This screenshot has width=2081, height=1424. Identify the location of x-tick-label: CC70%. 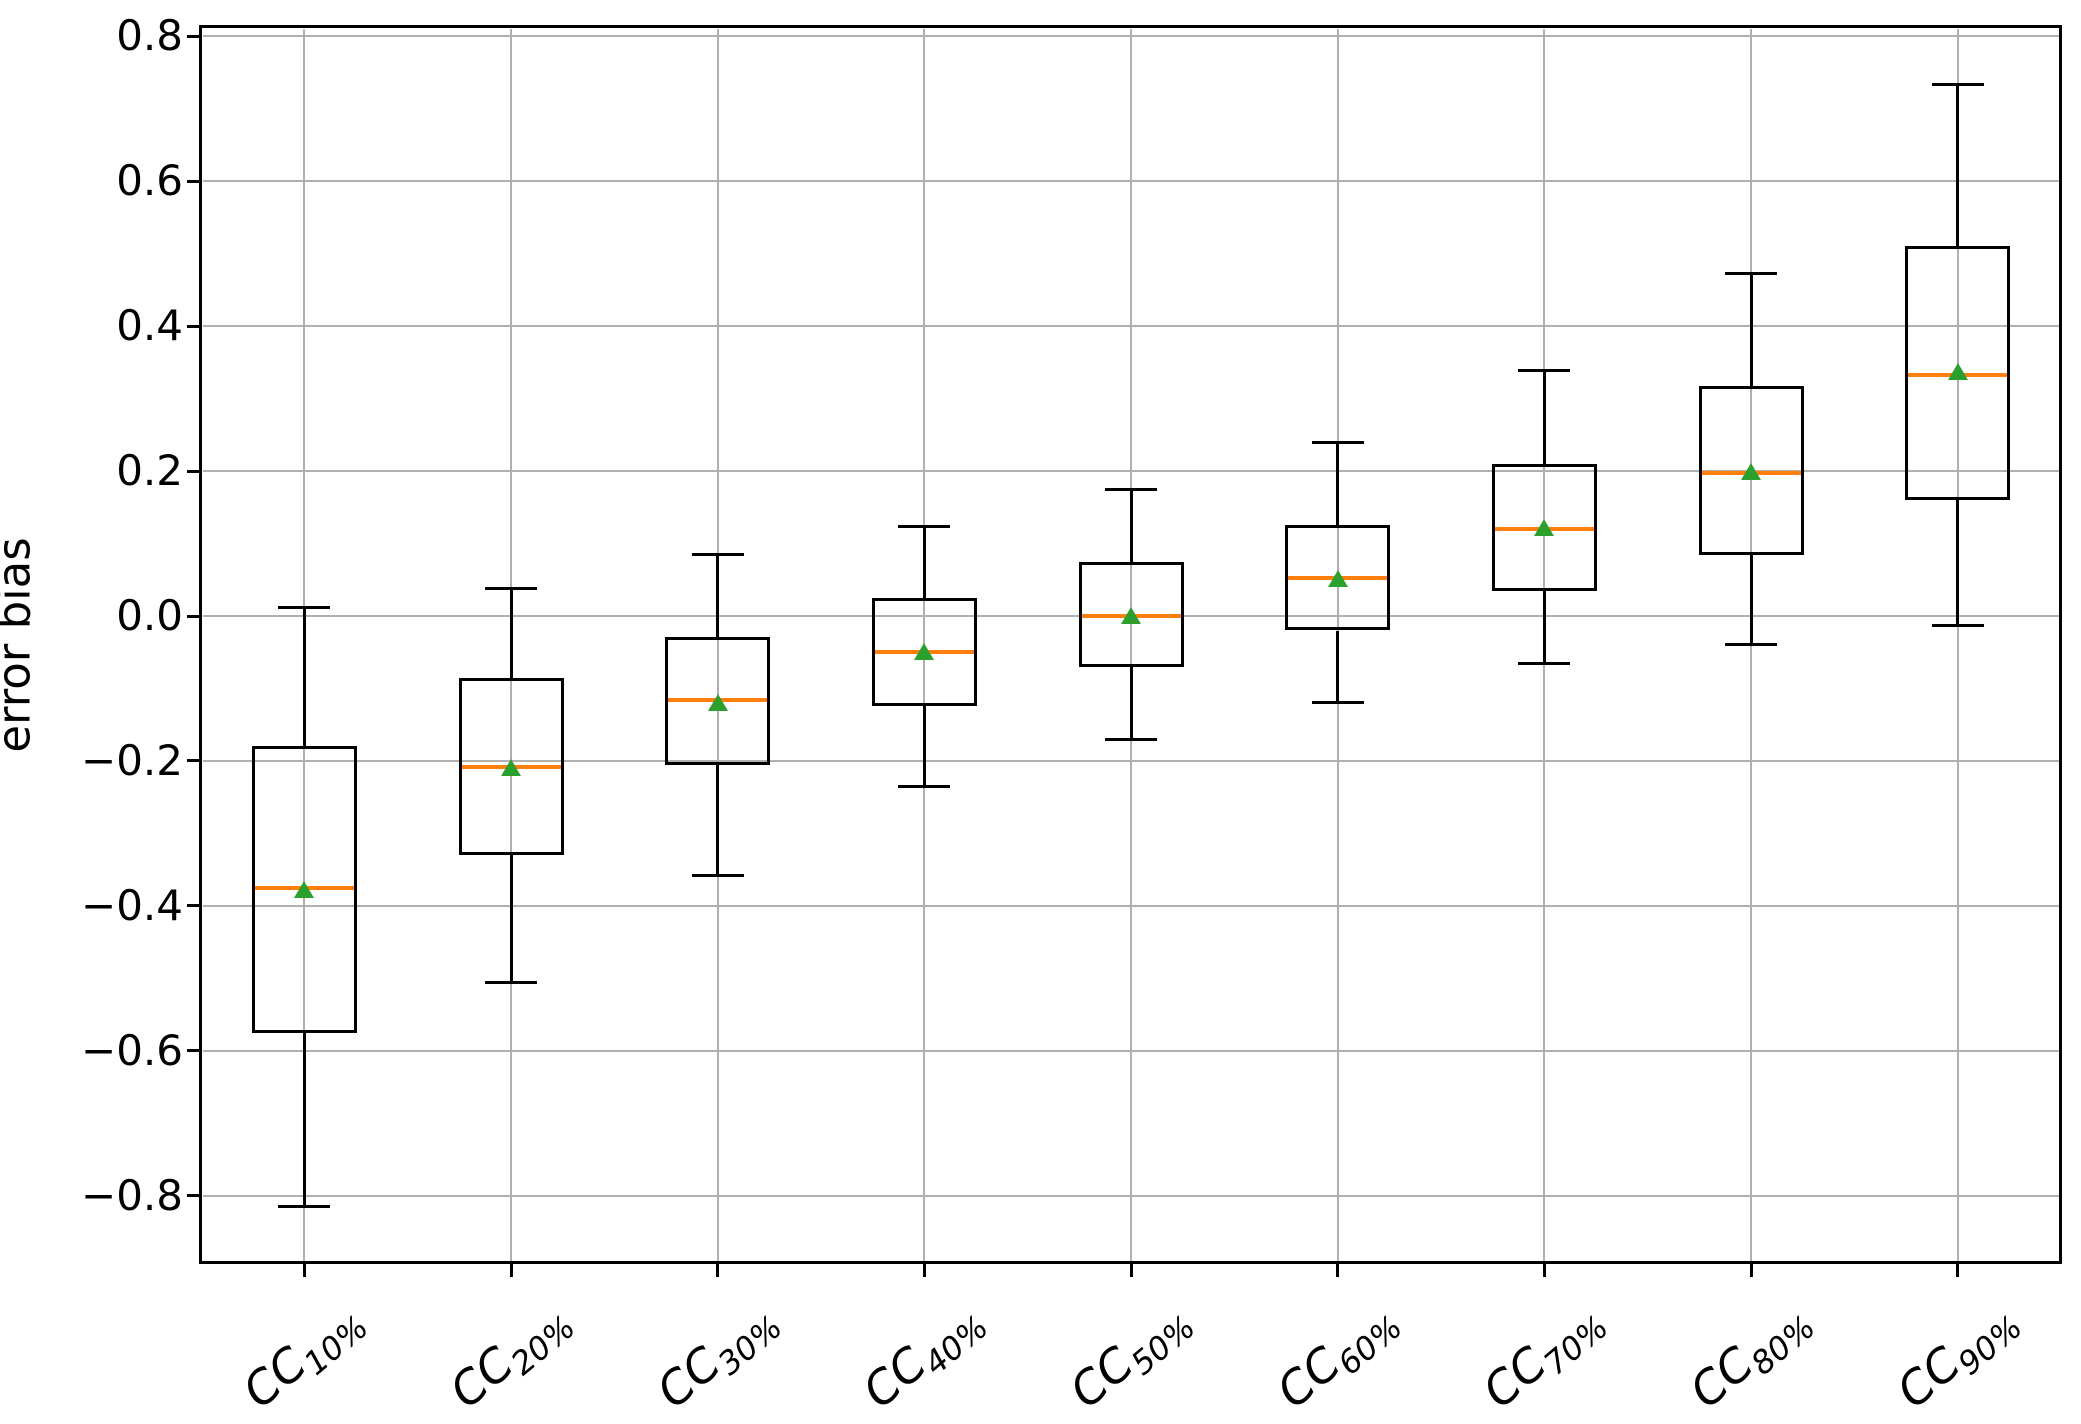
(1544, 1357).